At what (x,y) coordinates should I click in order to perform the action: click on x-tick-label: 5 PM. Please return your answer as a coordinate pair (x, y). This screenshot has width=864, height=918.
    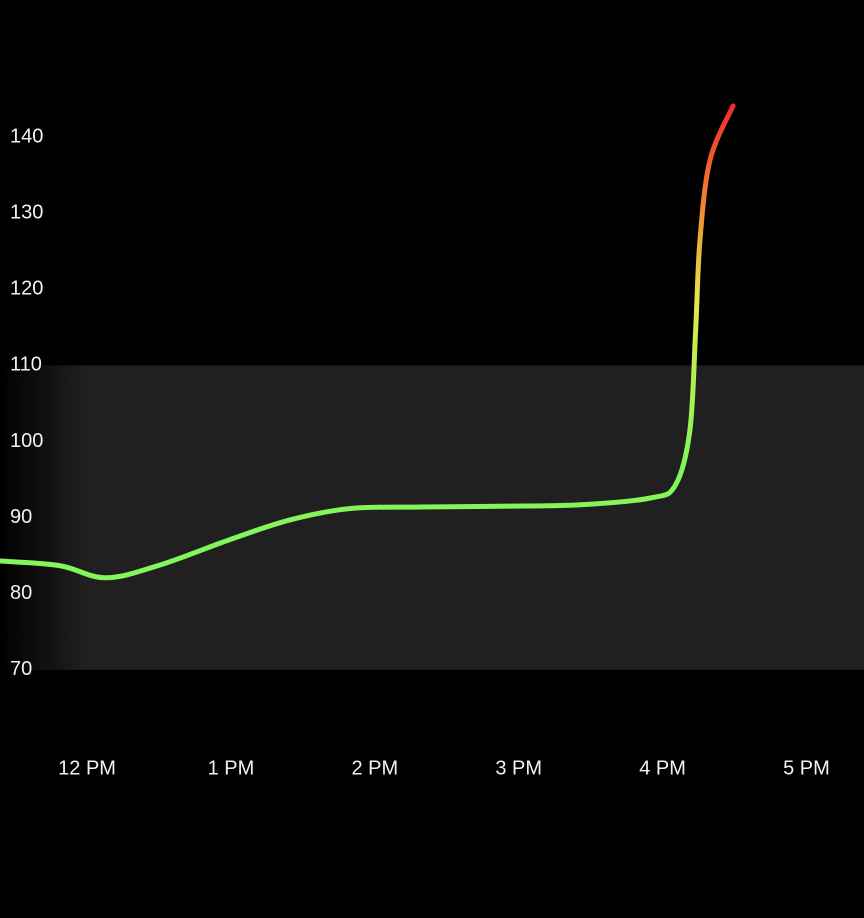
    Looking at the image, I should click on (806, 768).